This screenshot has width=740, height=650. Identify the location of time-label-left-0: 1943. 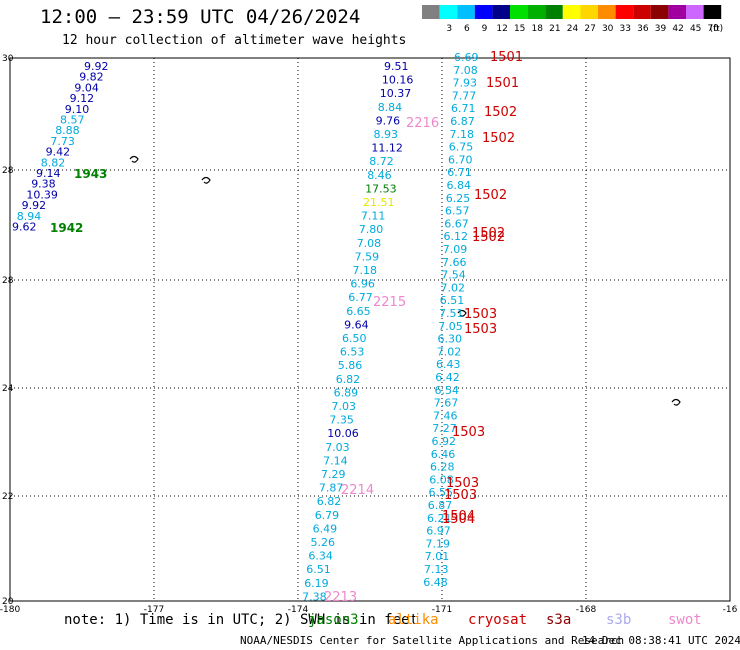
(90, 174).